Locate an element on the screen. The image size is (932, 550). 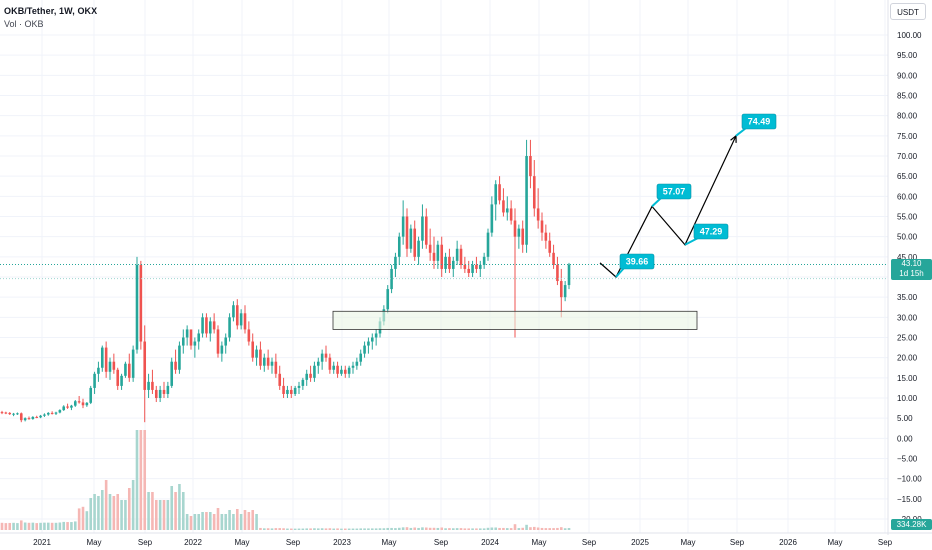
time-tick-label: 2023 is located at coordinates (342, 542).